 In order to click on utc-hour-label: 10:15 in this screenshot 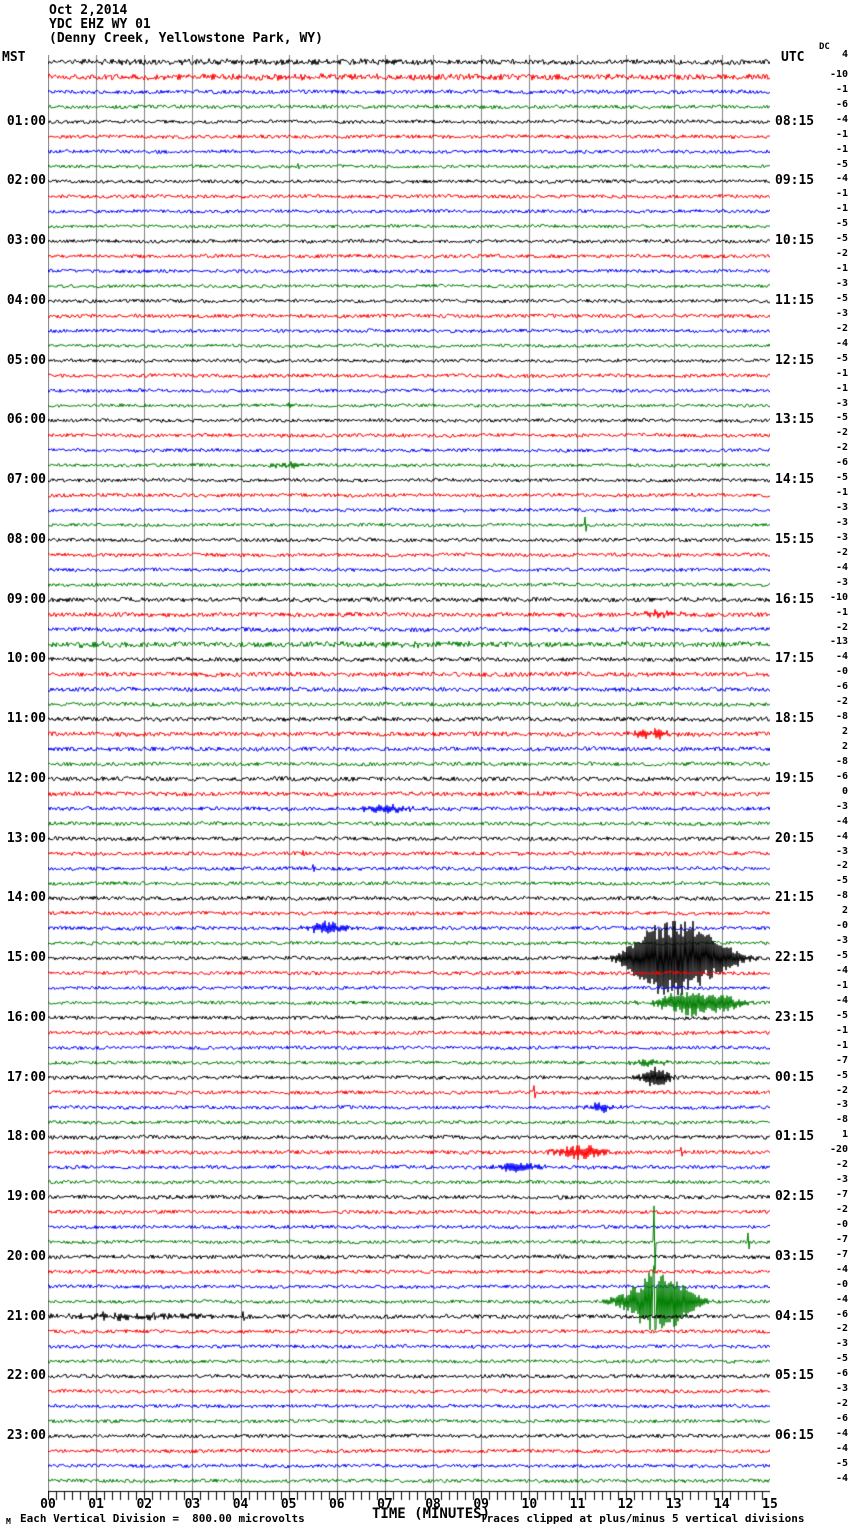, I will do `click(795, 241)`.